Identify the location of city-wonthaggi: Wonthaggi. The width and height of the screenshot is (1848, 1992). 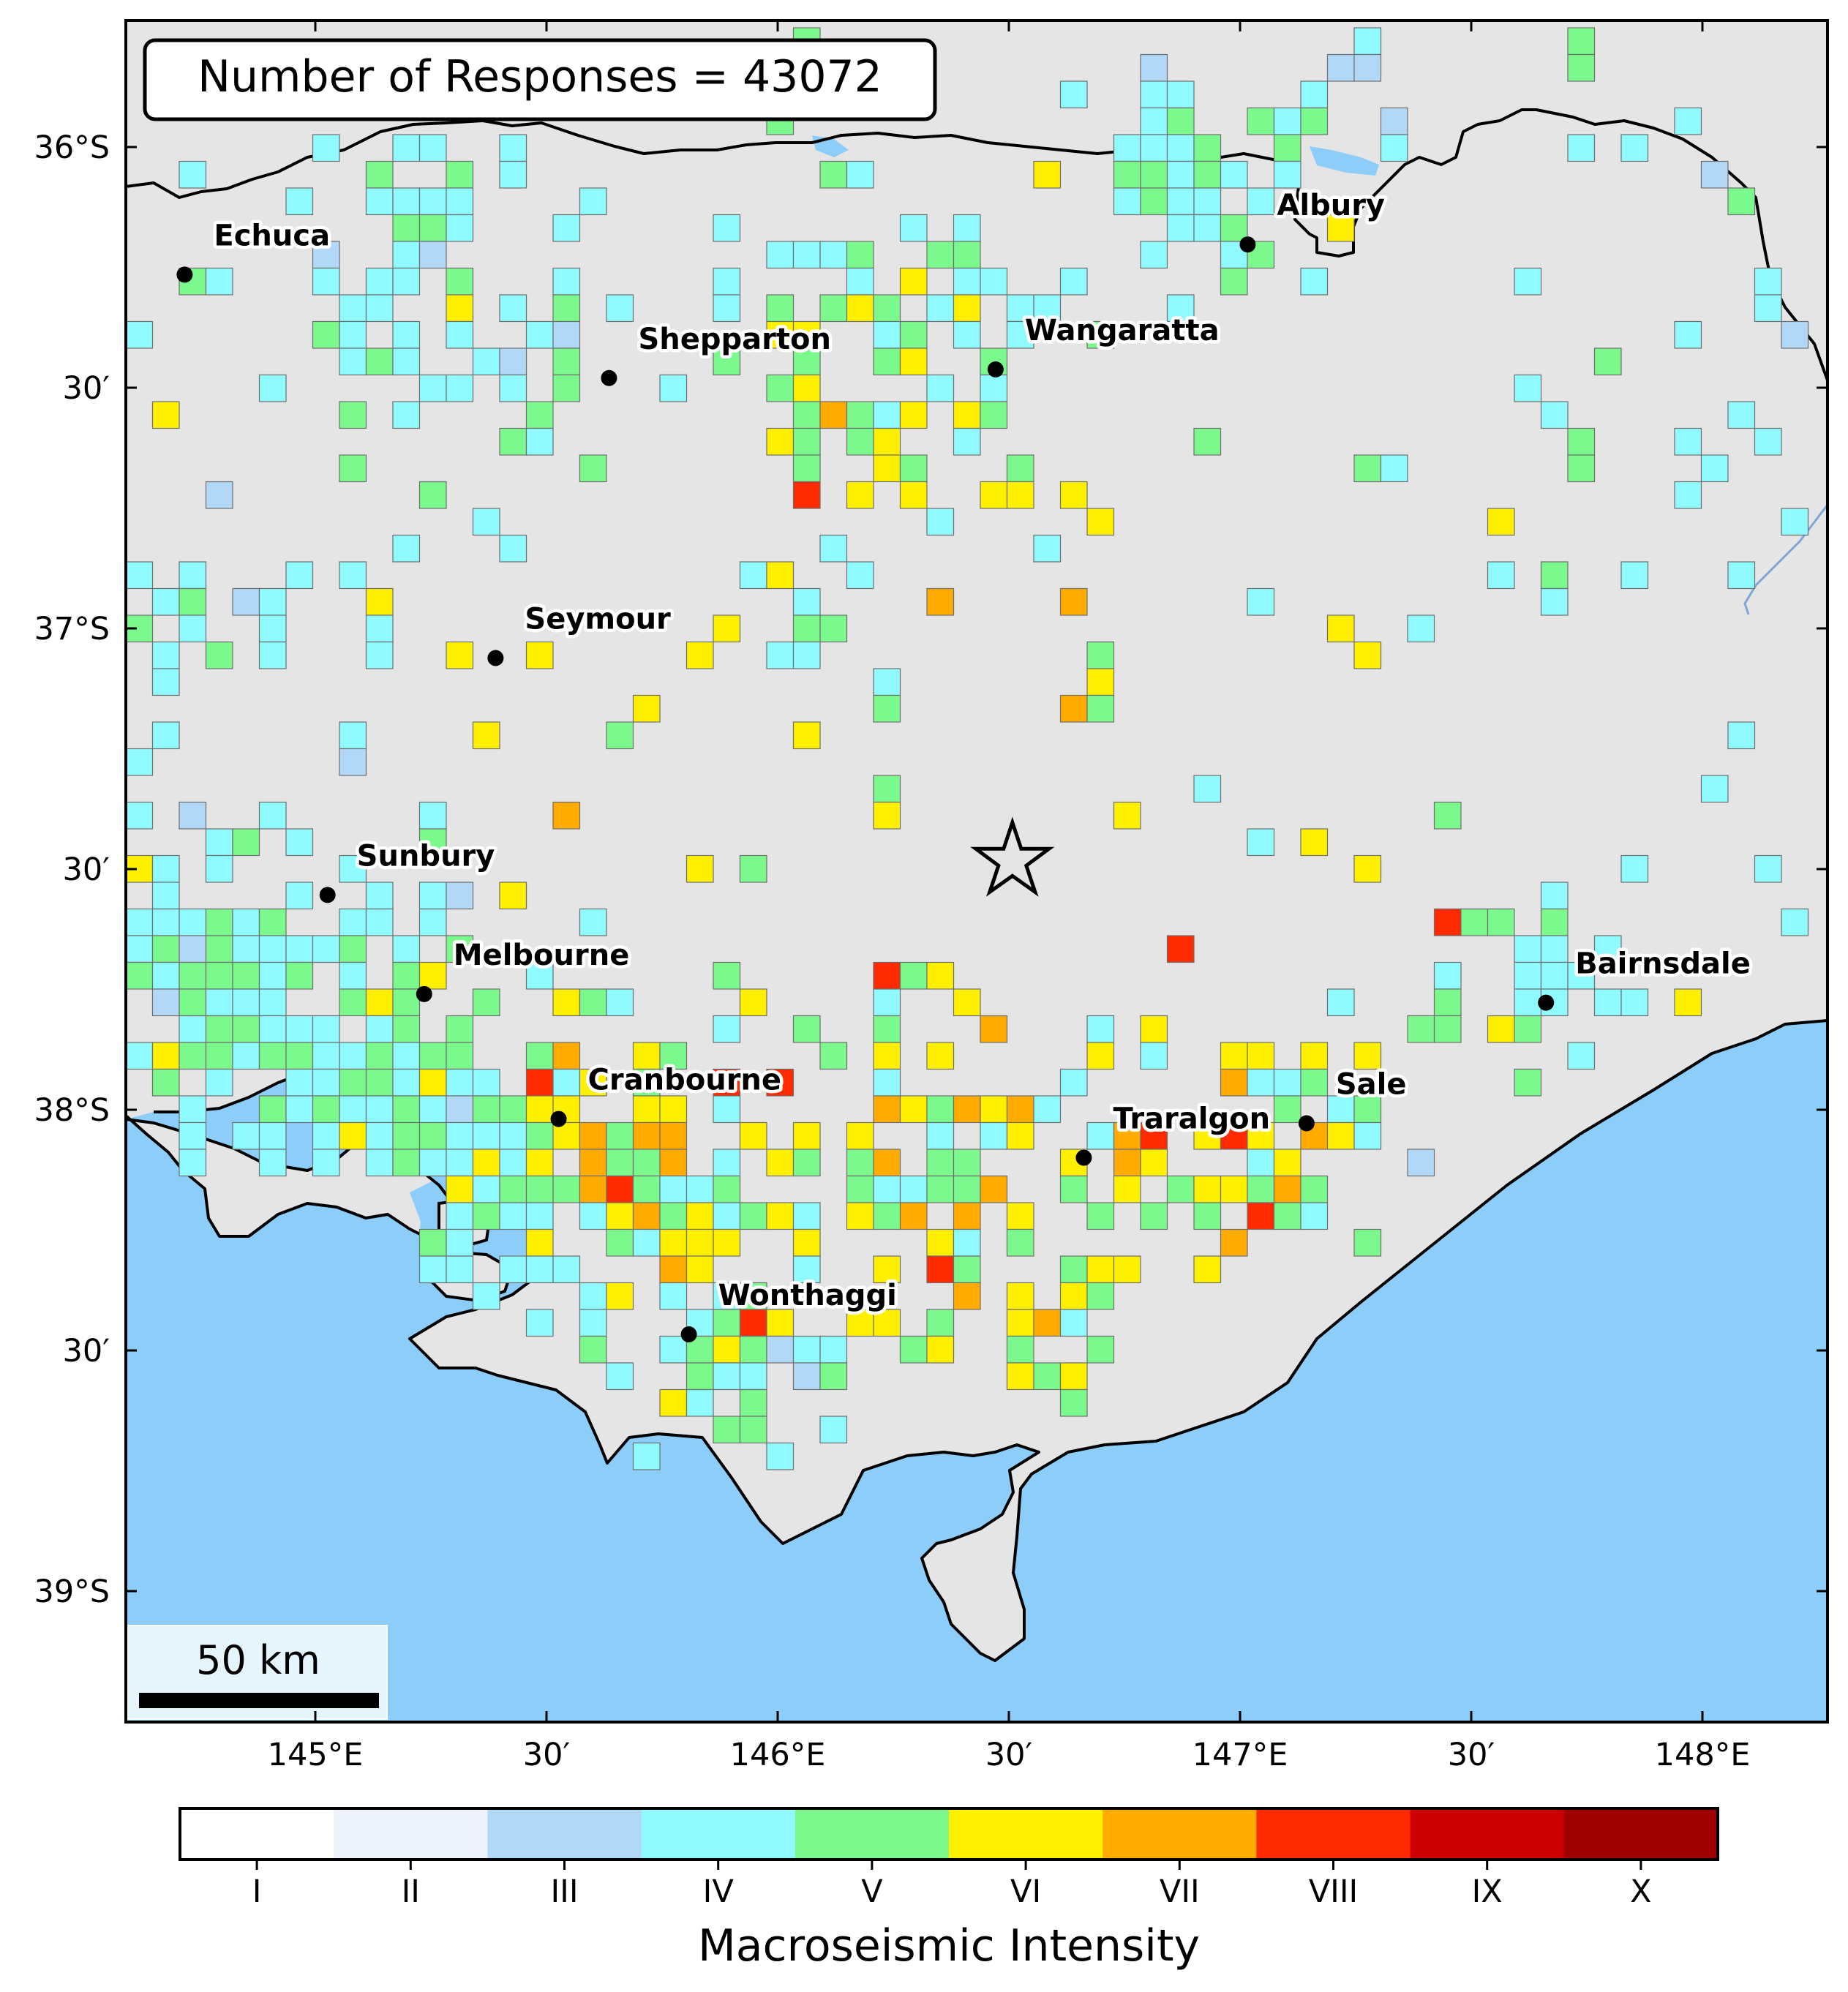
(790, 1309).